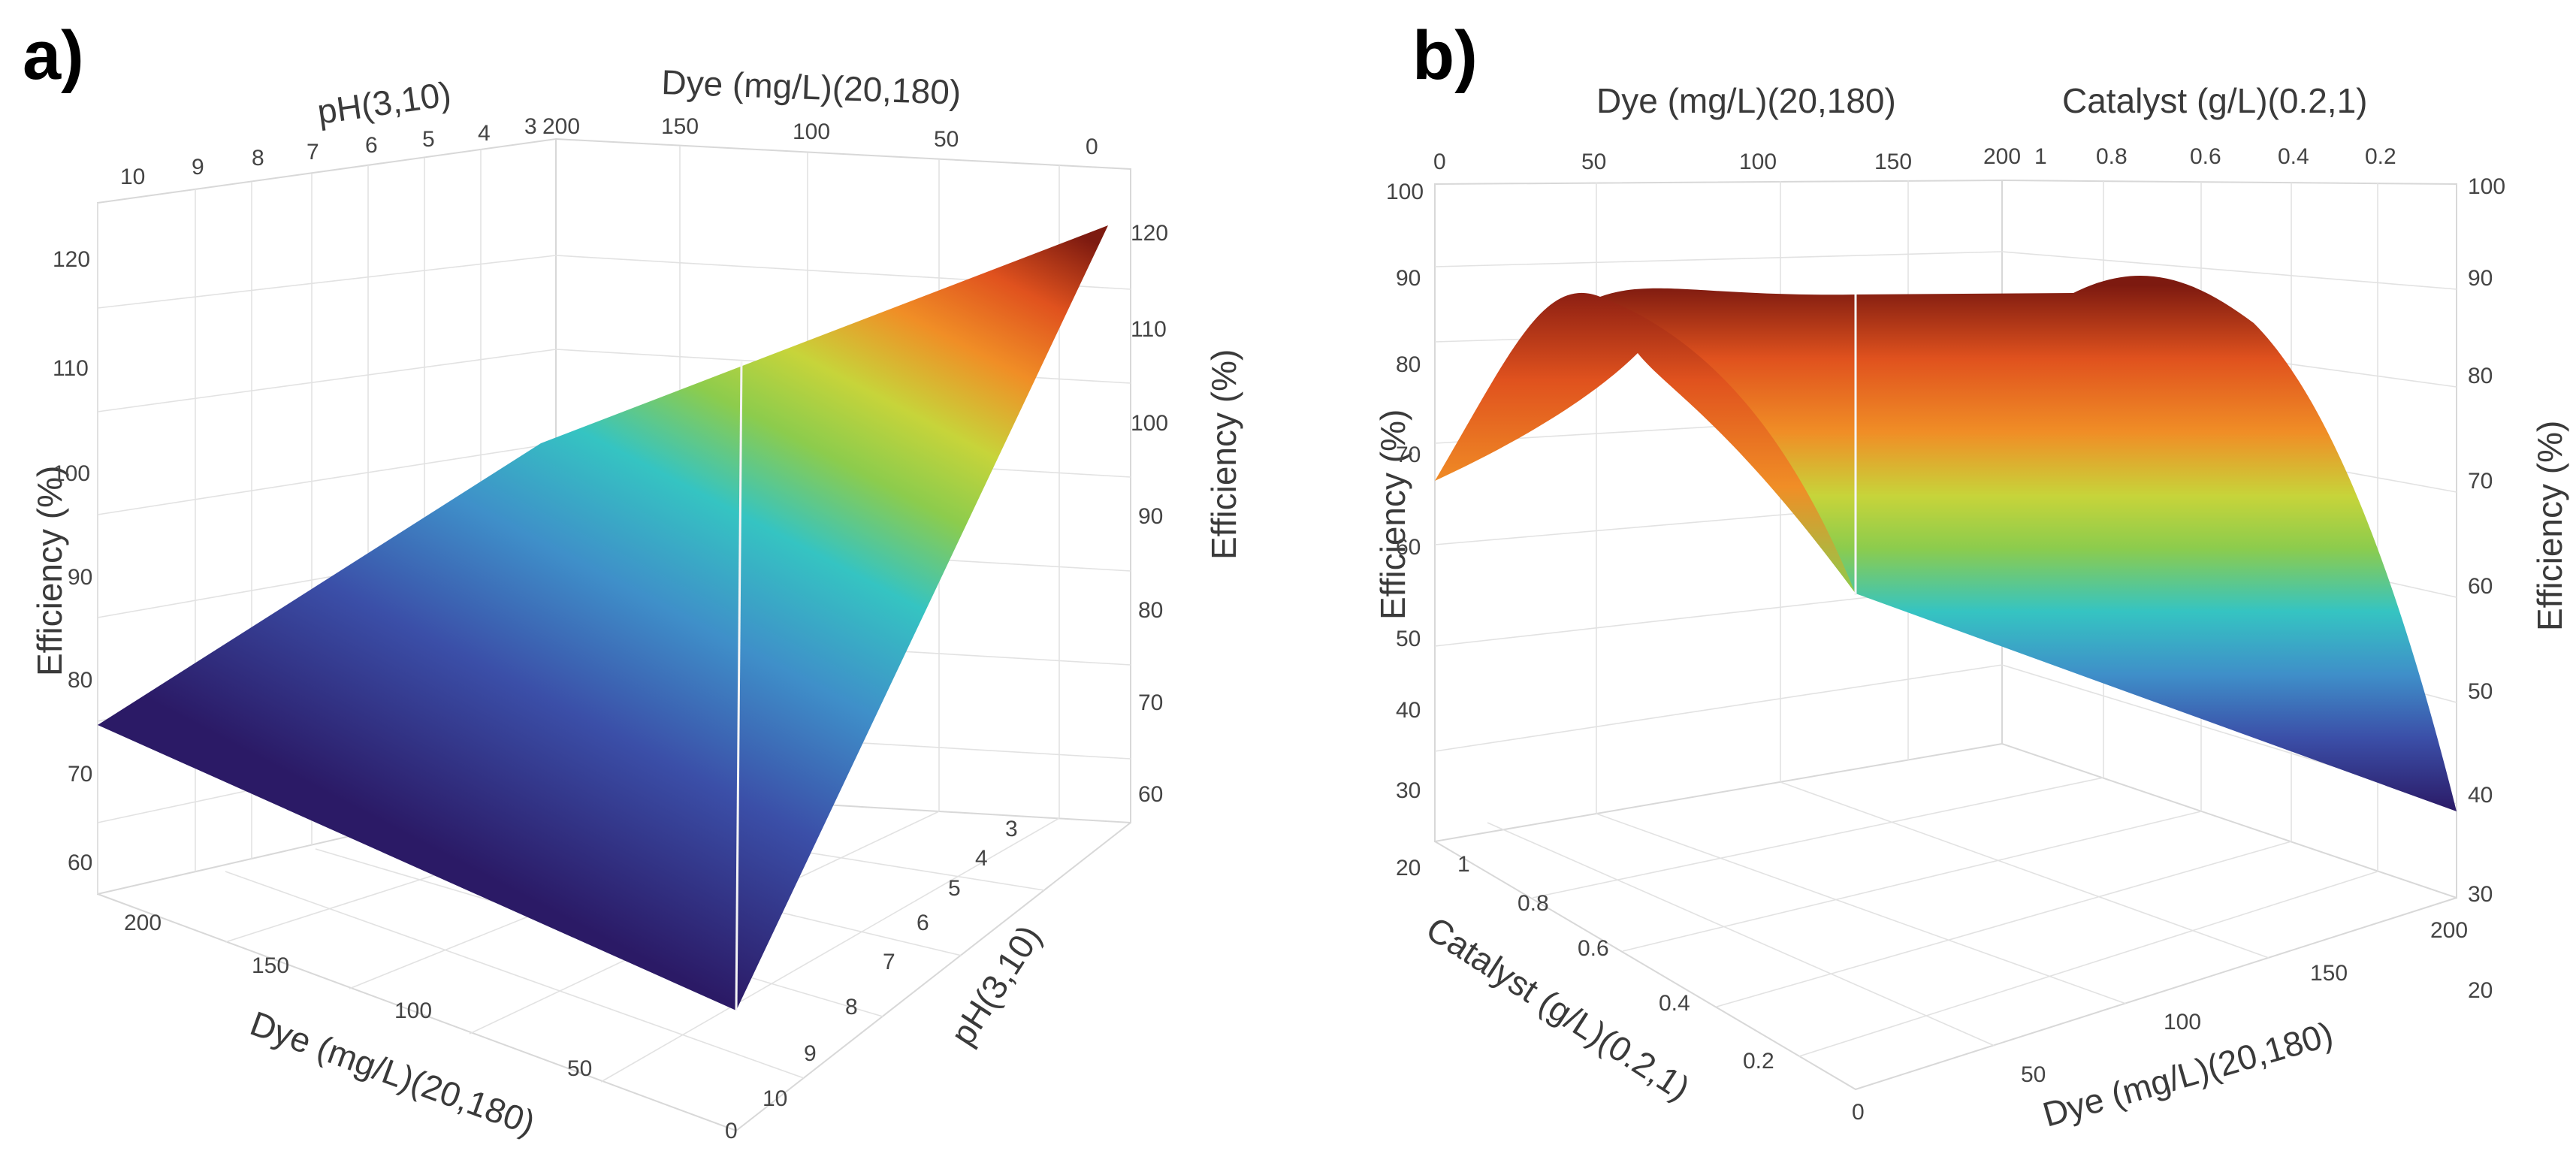 This screenshot has height=1172, width=2576. I want to click on panel-a-tick-bottom-ph-3: 3, so click(1011, 829).